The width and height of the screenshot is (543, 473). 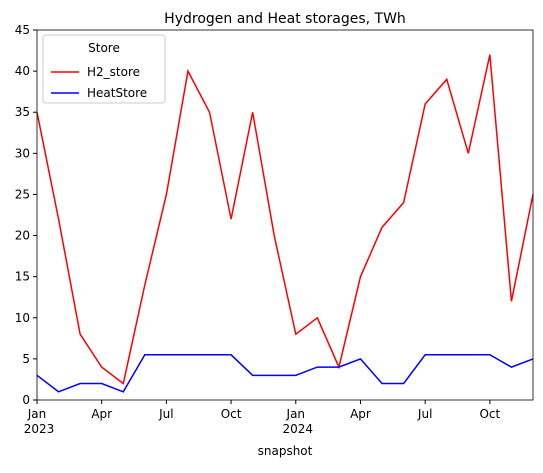 What do you see at coordinates (26, 359) in the screenshot?
I see `y-tick-label: 5` at bounding box center [26, 359].